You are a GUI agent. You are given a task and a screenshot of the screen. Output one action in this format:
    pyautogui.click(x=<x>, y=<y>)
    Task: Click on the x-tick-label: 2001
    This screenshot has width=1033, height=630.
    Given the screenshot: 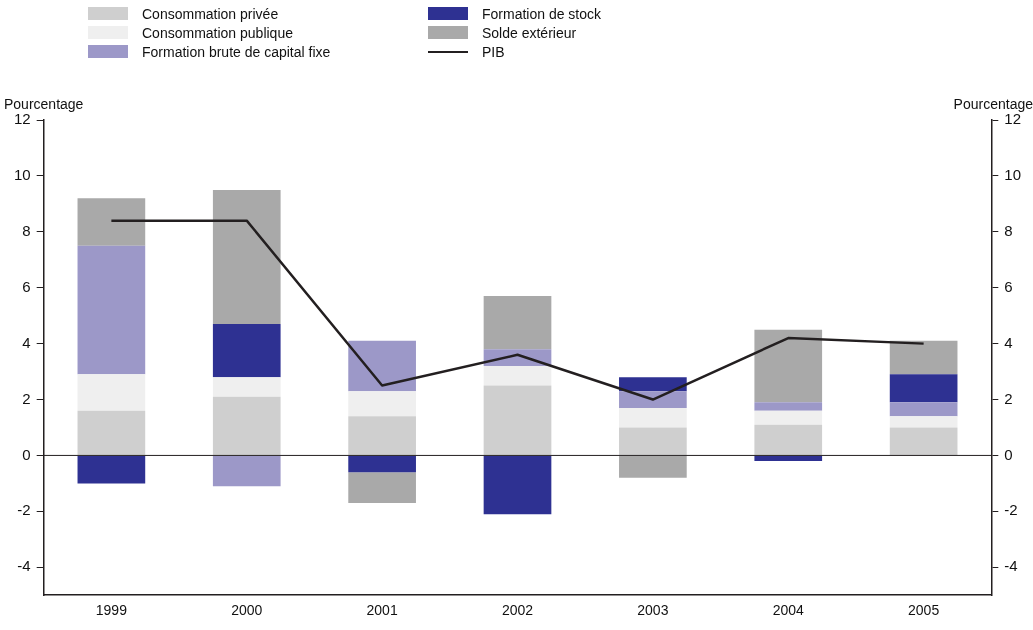 What is the action you would take?
    pyautogui.click(x=382, y=610)
    